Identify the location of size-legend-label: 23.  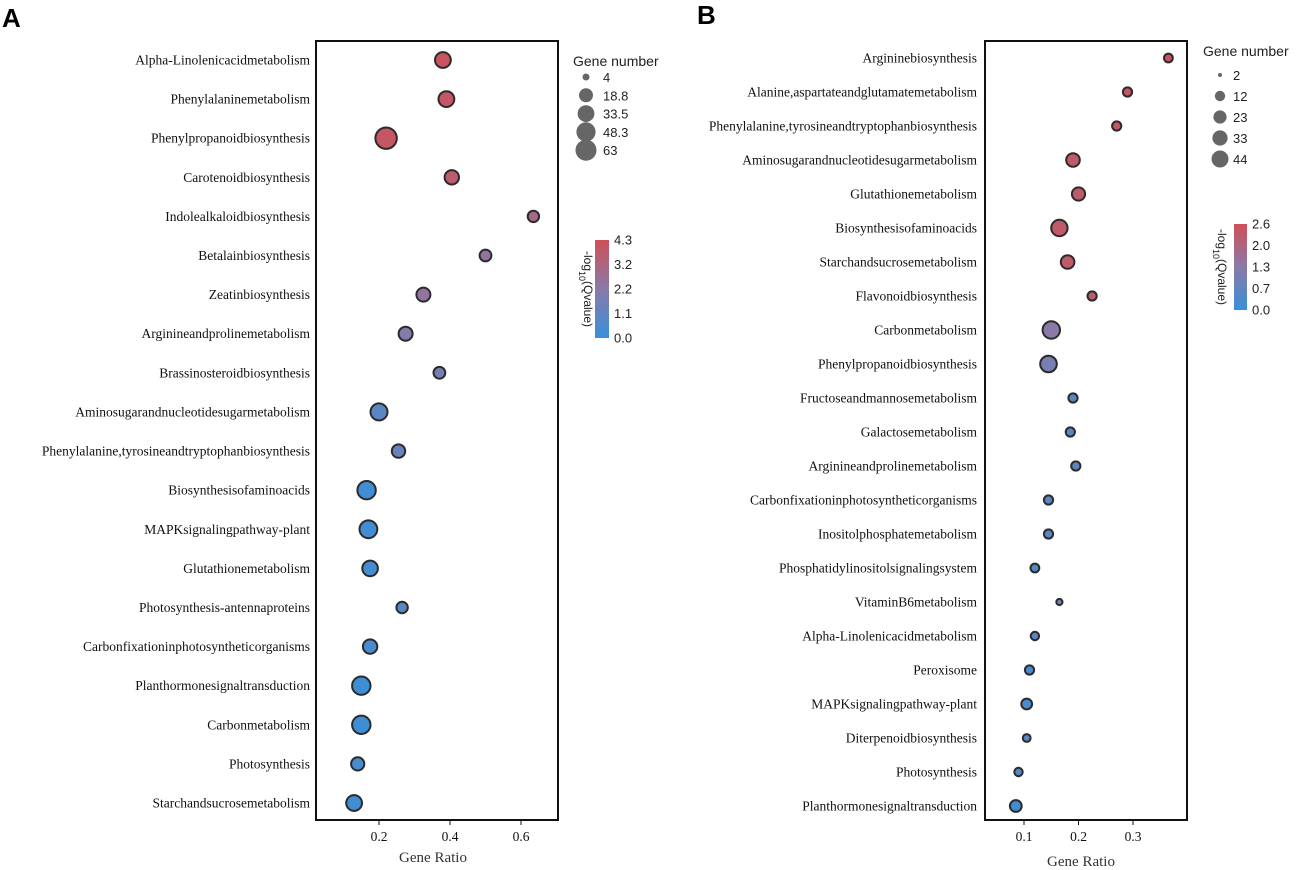
(1240, 117).